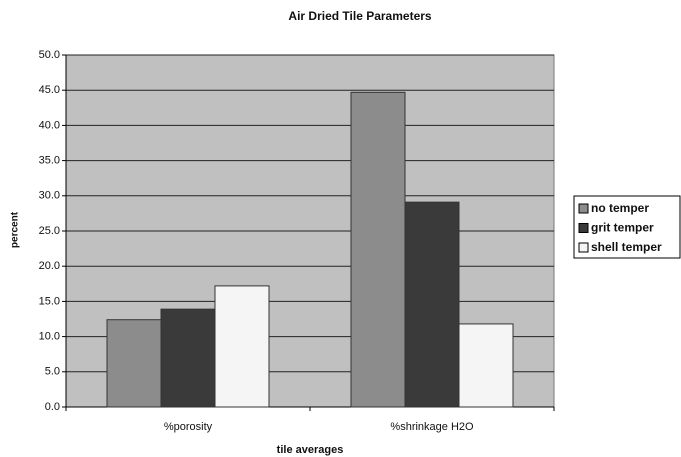 This screenshot has width=681, height=457. What do you see at coordinates (622, 228) in the screenshot?
I see `legend-label: grit temper` at bounding box center [622, 228].